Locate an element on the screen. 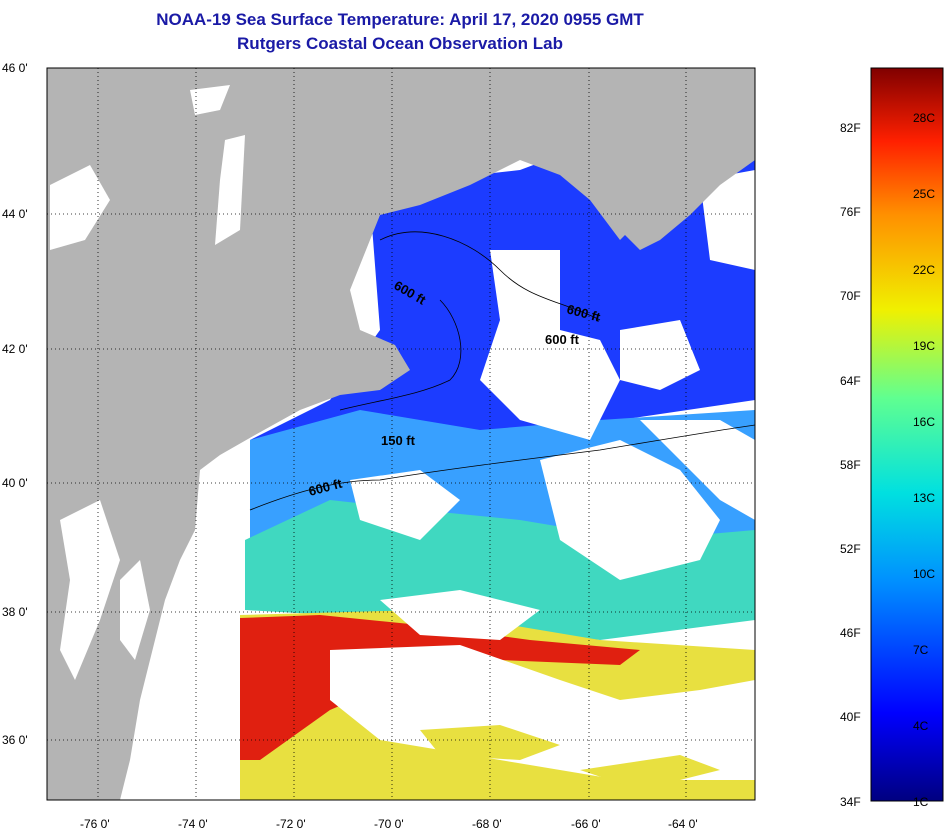 This screenshot has width=944, height=832. contour-label: 150 ft is located at coordinates (398, 440).